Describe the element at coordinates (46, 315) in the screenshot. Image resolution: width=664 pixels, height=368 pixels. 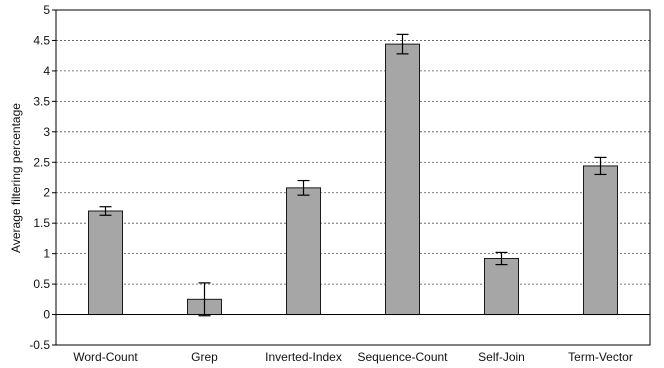
I see `y-tick-label: 0` at that location.